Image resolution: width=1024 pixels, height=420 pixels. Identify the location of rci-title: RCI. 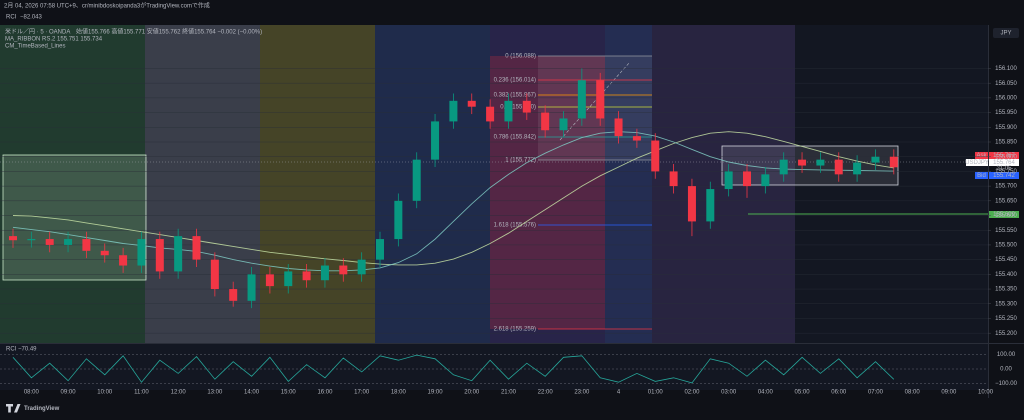
(11, 350).